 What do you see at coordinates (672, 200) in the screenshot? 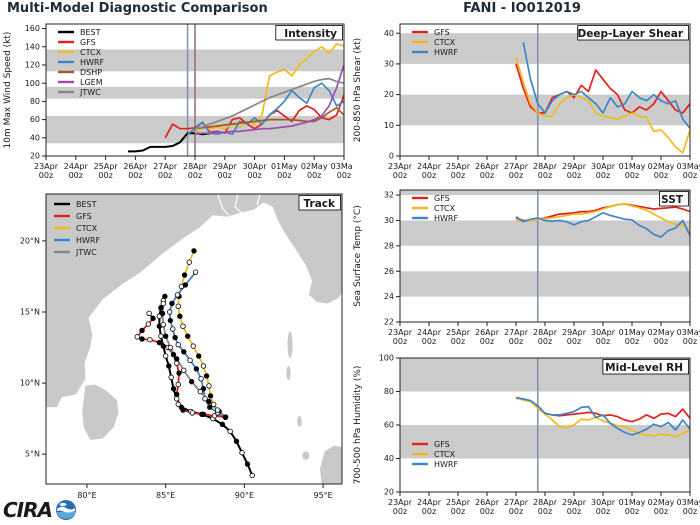
I see `svg-text: SST` at bounding box center [672, 200].